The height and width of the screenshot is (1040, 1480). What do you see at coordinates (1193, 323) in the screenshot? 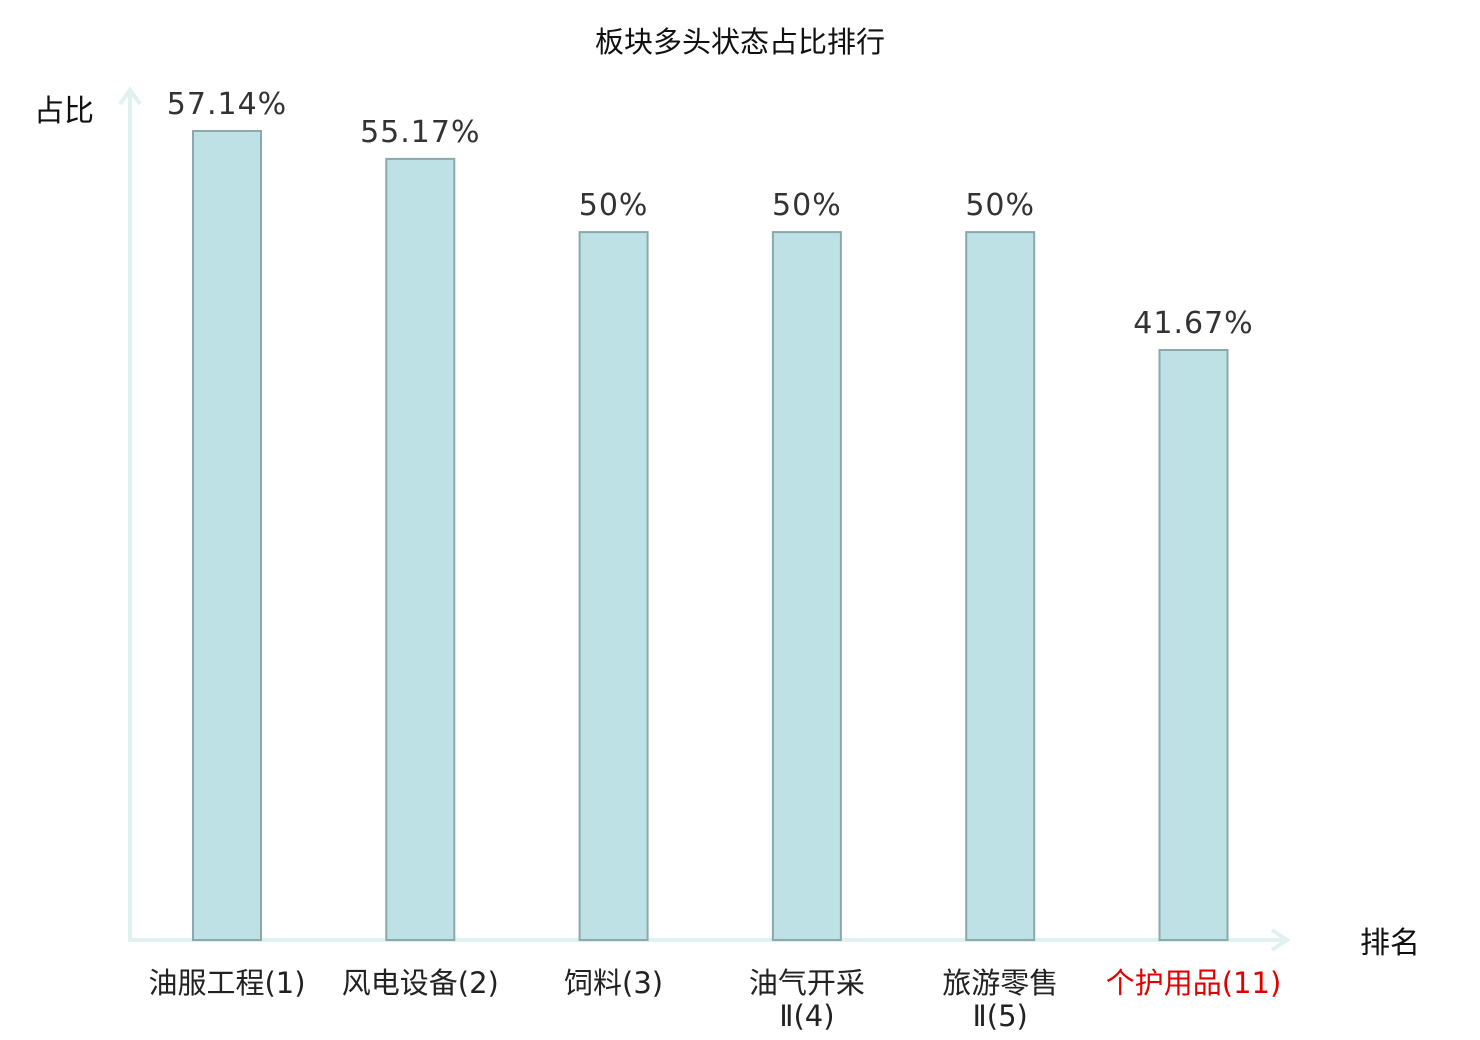
I see `bar-value-label: 41.67%` at bounding box center [1193, 323].